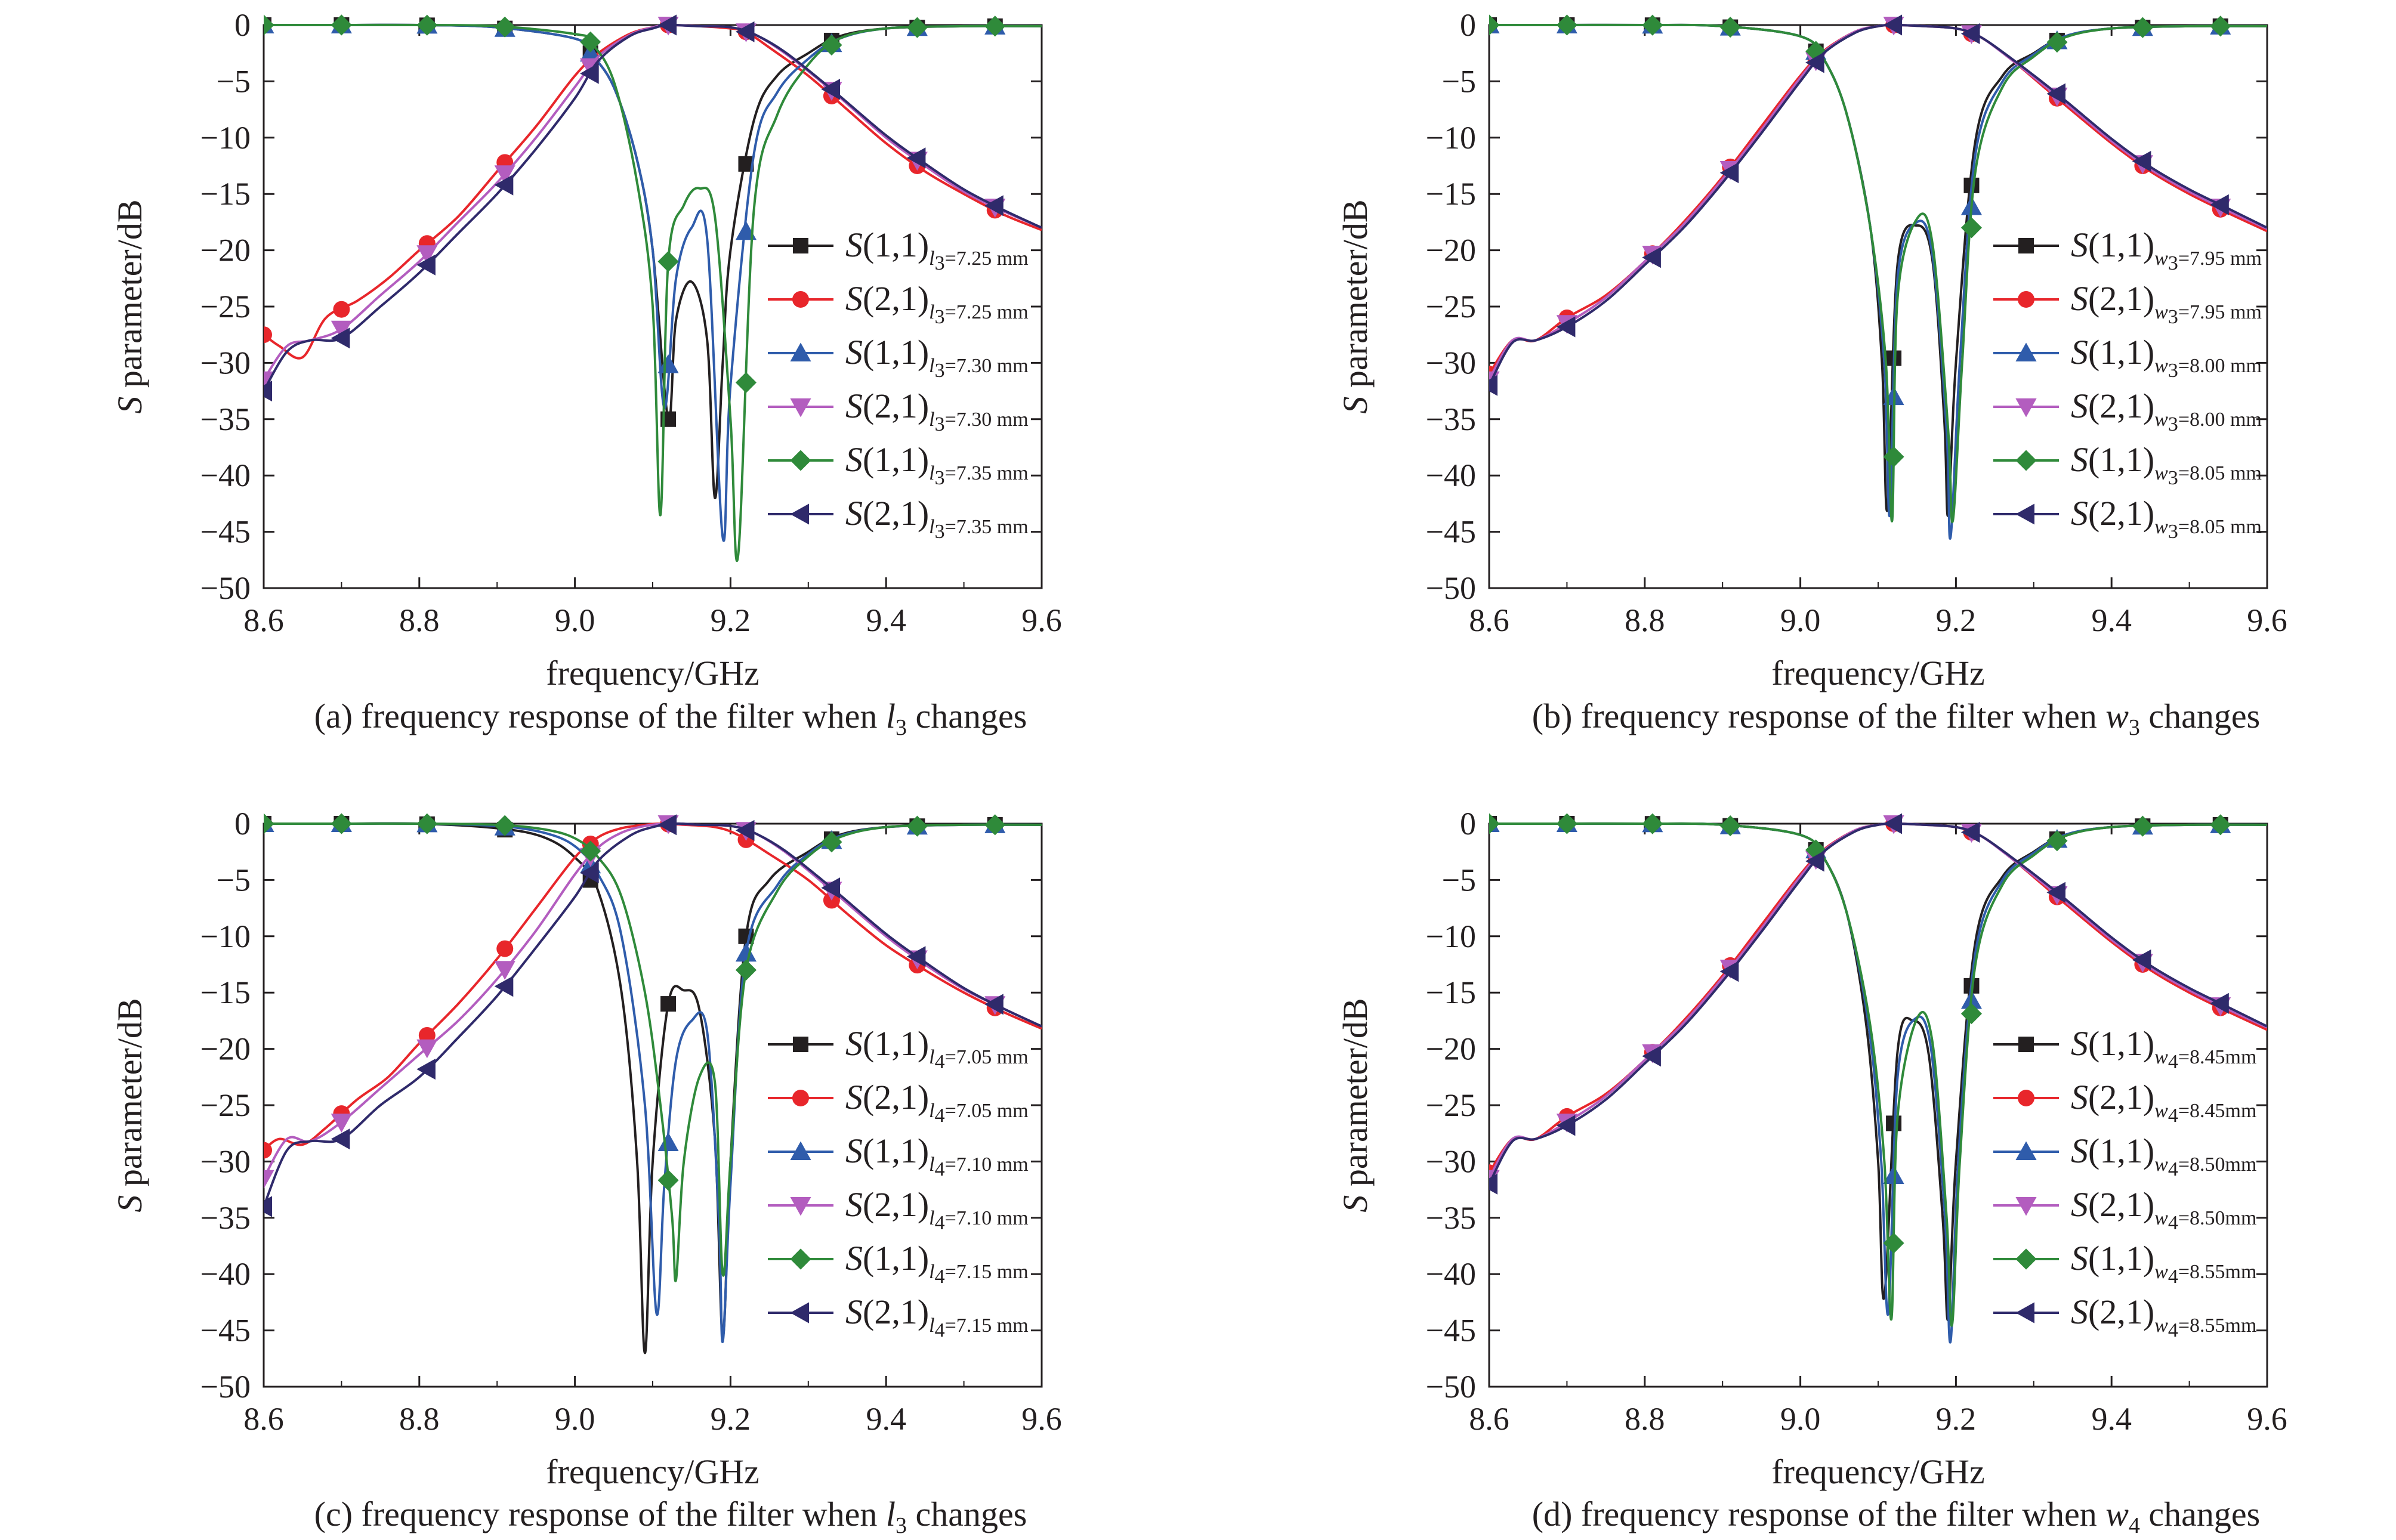  I want to click on legend-entry-3: S(1,1)l3=7.30 mm, so click(937, 357).